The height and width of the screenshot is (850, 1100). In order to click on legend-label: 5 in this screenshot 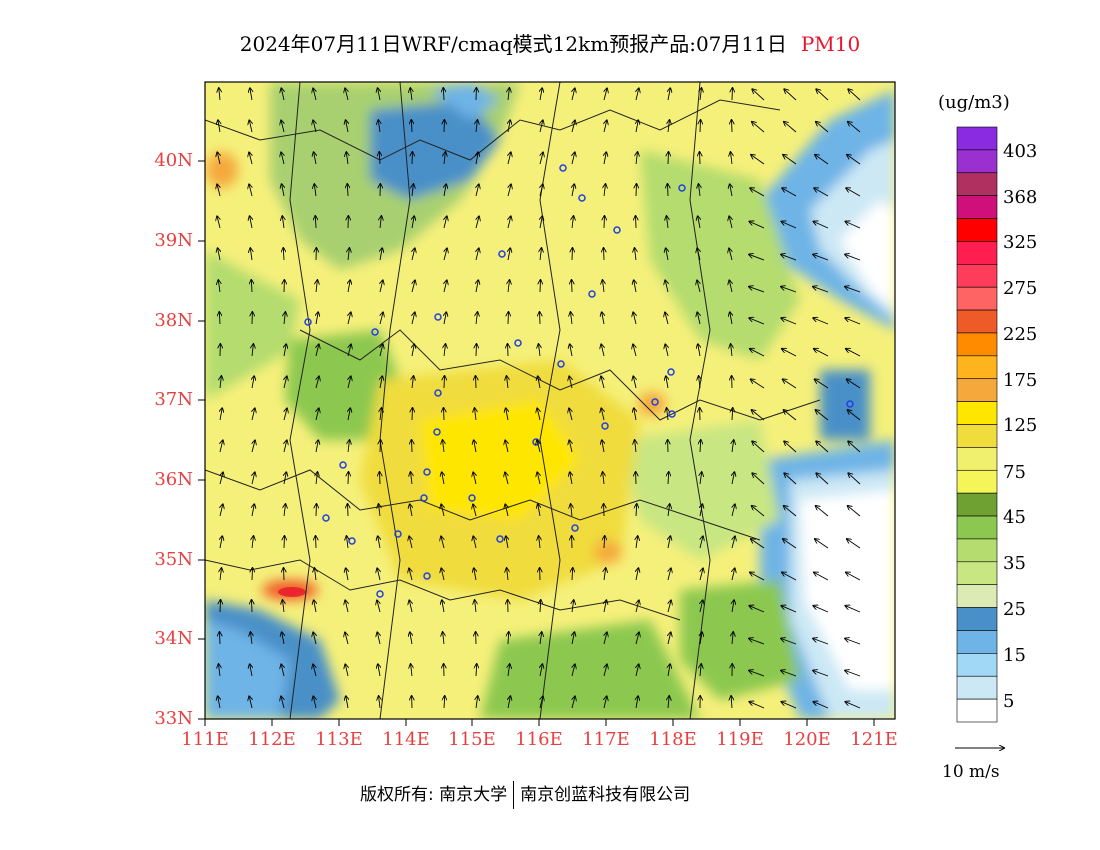, I will do `click(1009, 701)`.